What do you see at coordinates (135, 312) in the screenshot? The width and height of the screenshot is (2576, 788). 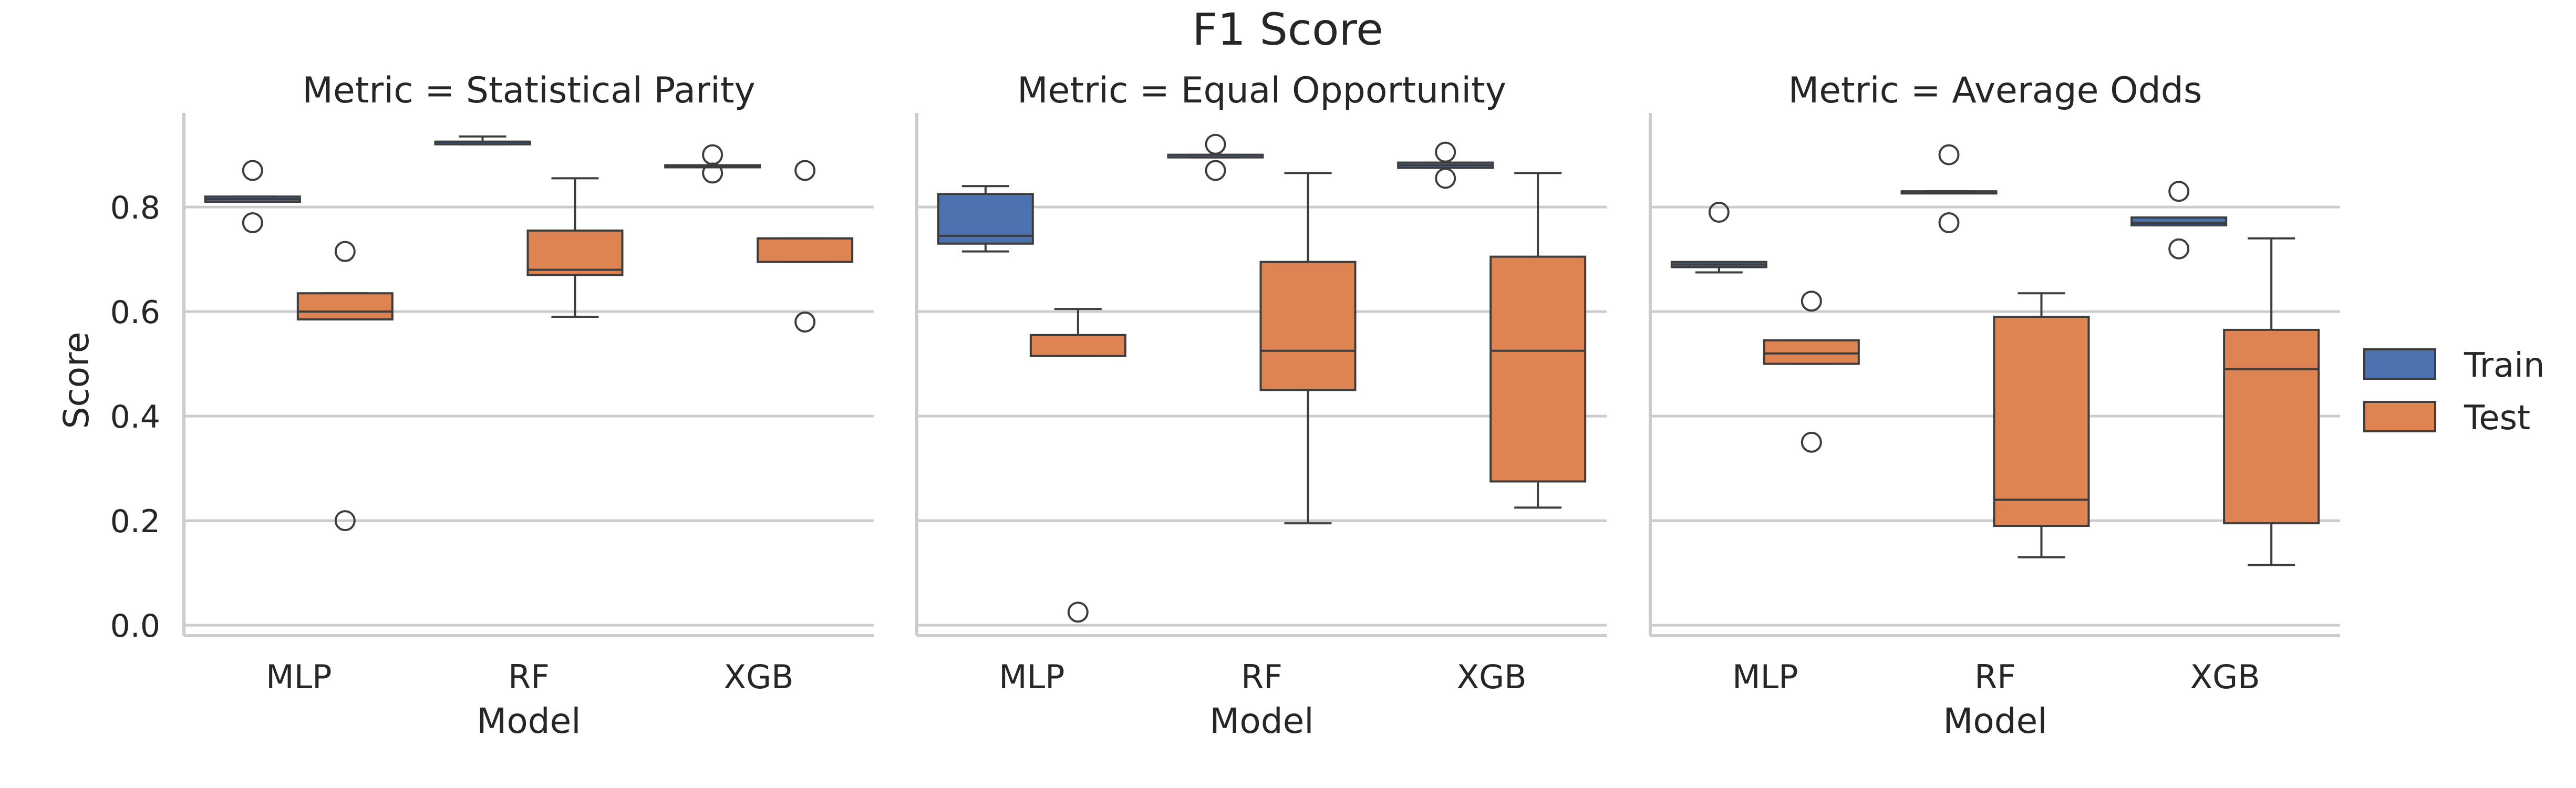 I see `y-tick-label: 0.6` at bounding box center [135, 312].